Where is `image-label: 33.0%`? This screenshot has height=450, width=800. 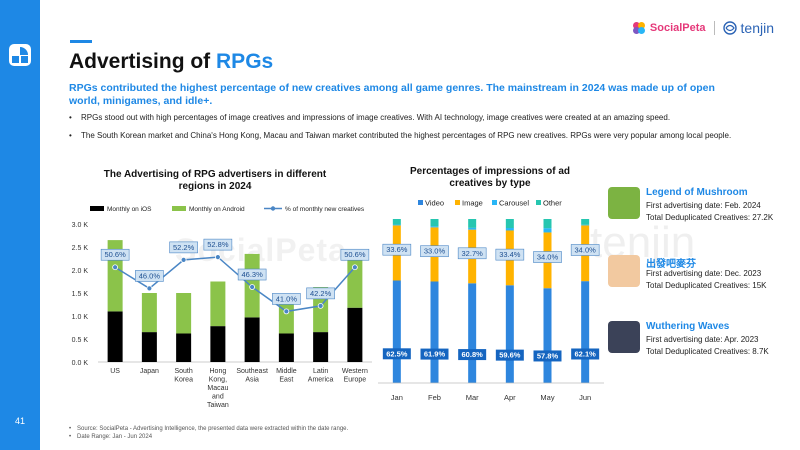
image-label: 33.0% is located at coordinates (435, 251).